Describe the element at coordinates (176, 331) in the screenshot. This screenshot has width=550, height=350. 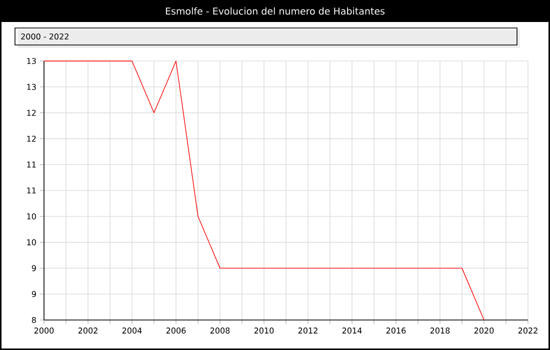
I see `x-tick-label: 2006` at that location.